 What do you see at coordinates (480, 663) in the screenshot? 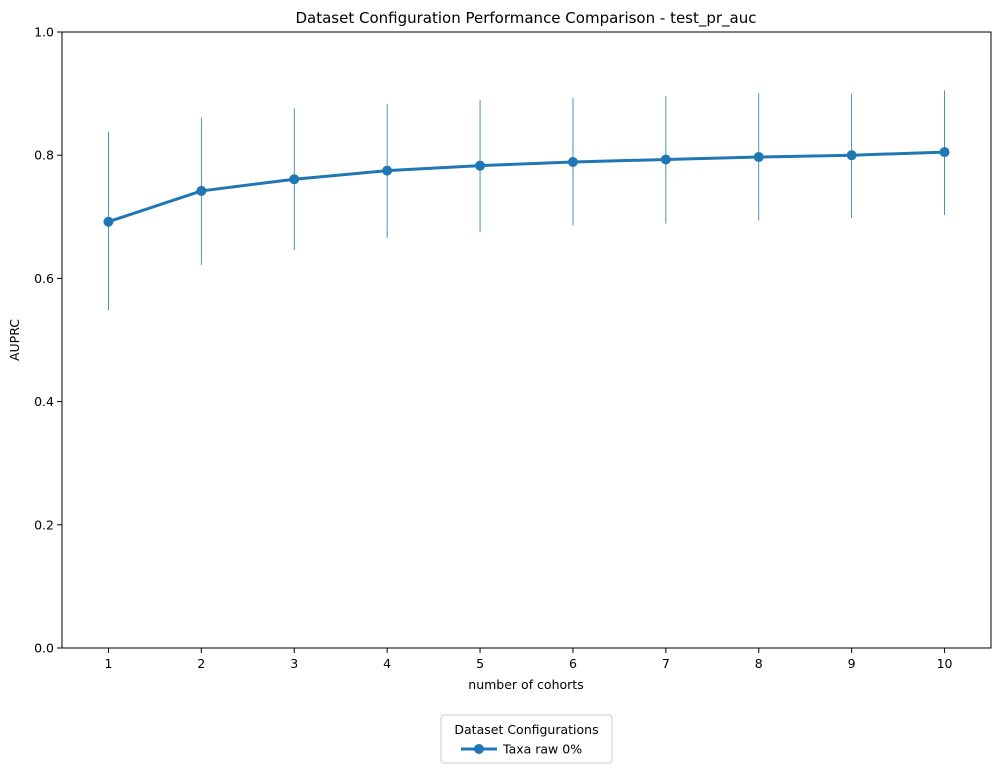
I see `x-tick-label: 5` at bounding box center [480, 663].